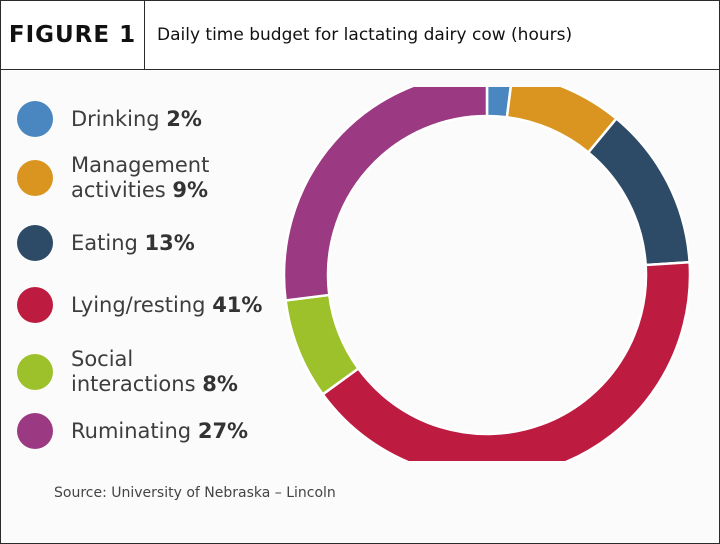  What do you see at coordinates (195, 493) in the screenshot?
I see `source-note: Source: University of Nebraska – Lincoln` at bounding box center [195, 493].